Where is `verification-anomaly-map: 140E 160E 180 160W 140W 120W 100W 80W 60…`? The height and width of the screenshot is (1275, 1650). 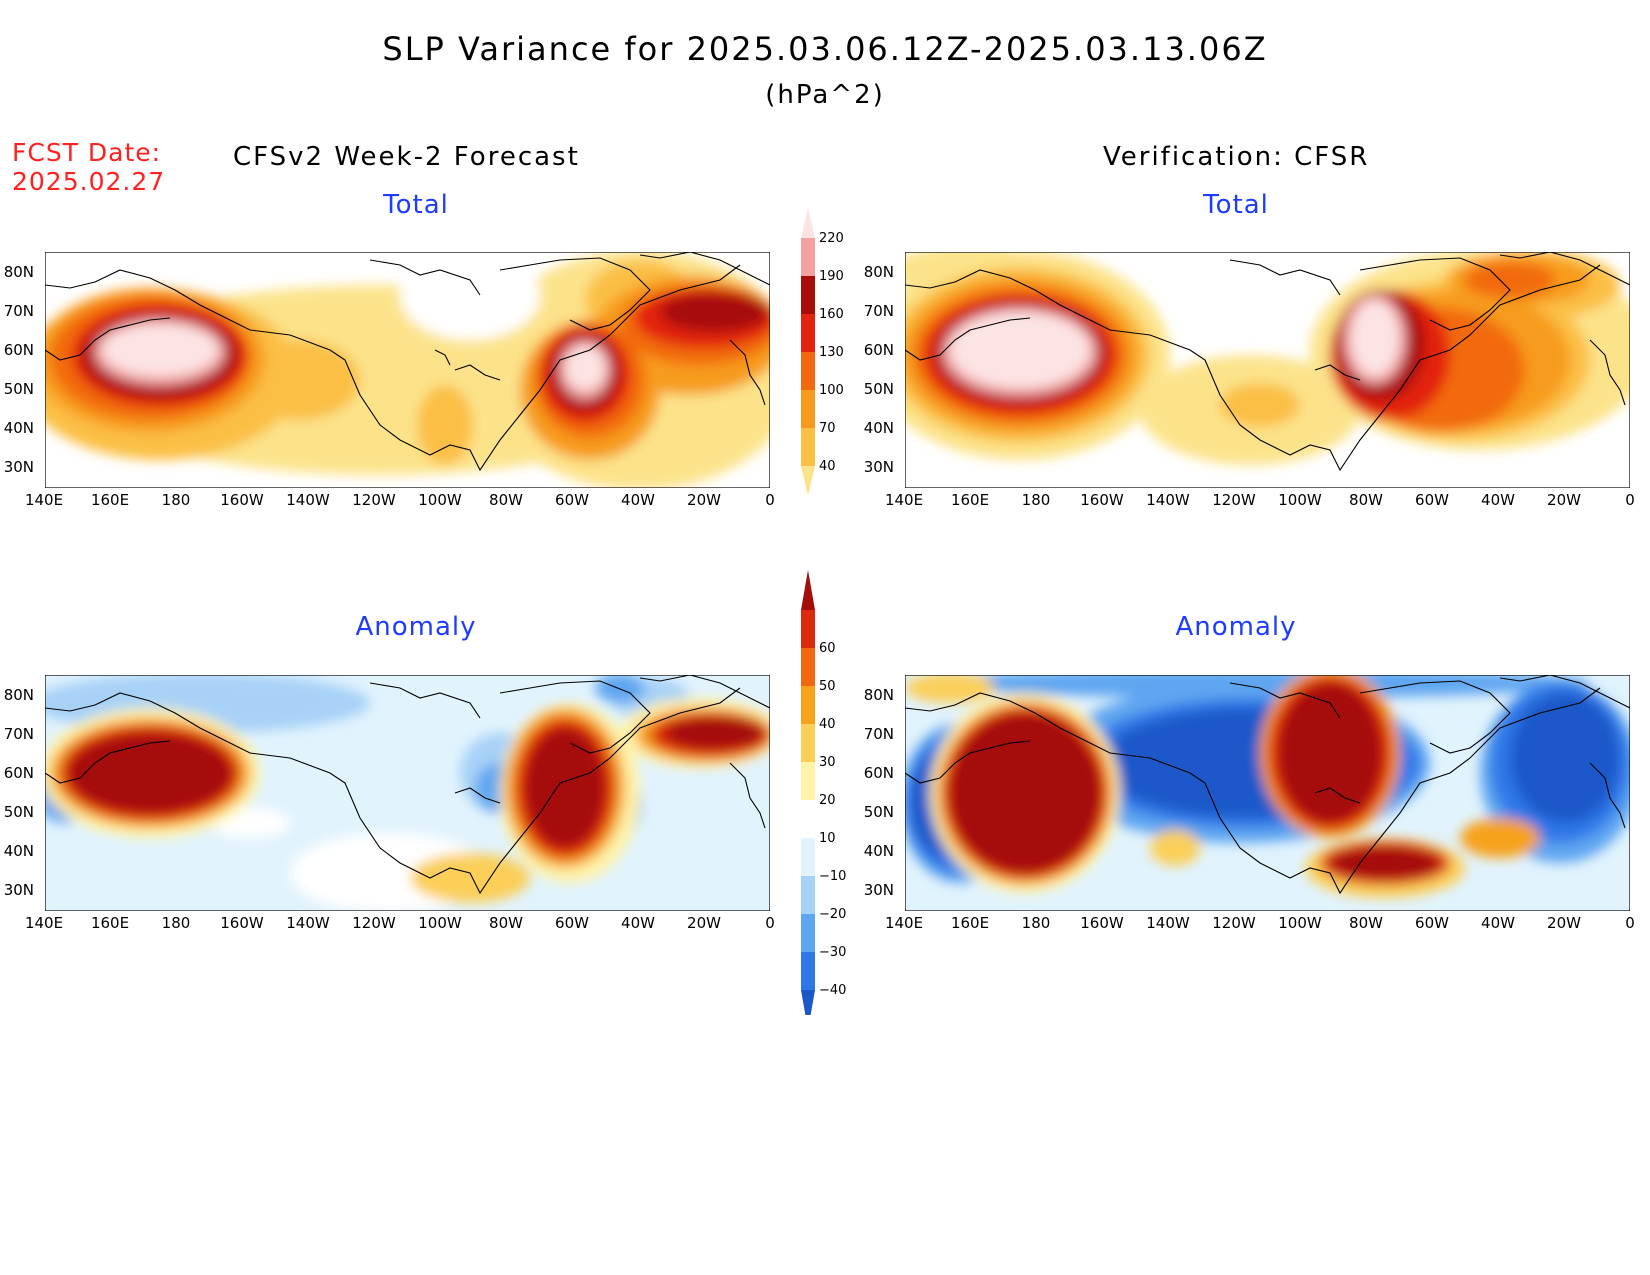 verification-anomaly-map: 140E 160E 180 160W 140W 120W 100W 80W 60… is located at coordinates (1249, 803).